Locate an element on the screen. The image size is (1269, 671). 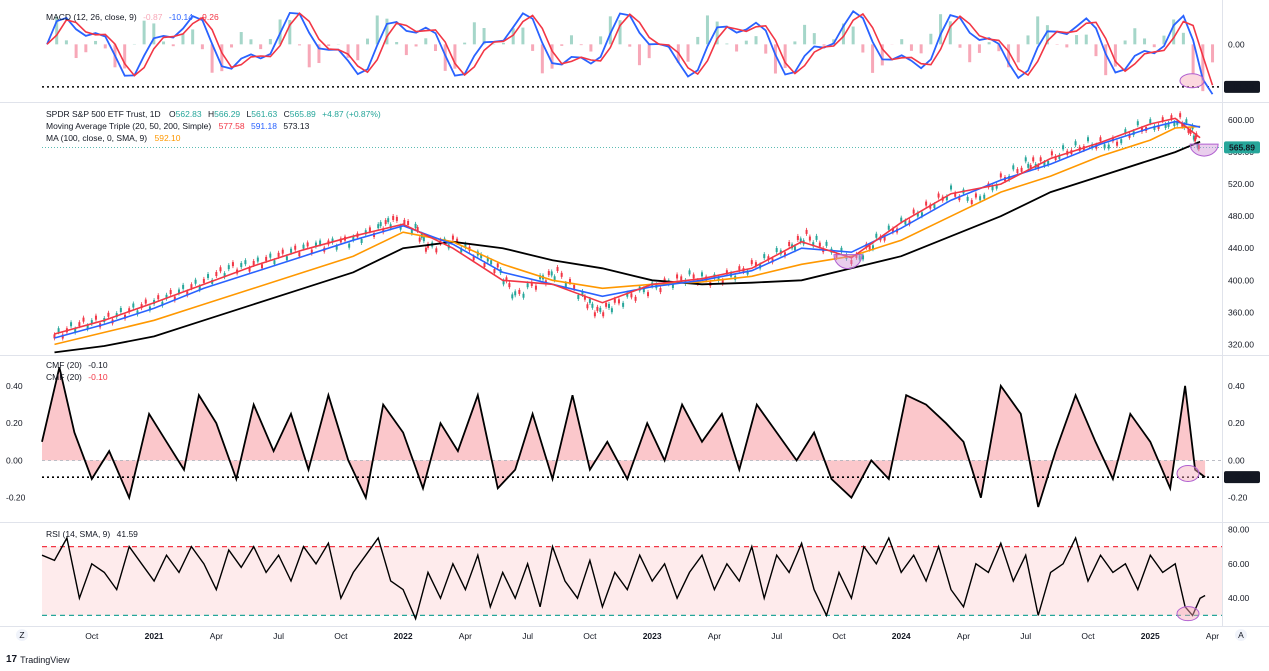
rsi-highlight-ellipse is located at coordinates (1188, 614).